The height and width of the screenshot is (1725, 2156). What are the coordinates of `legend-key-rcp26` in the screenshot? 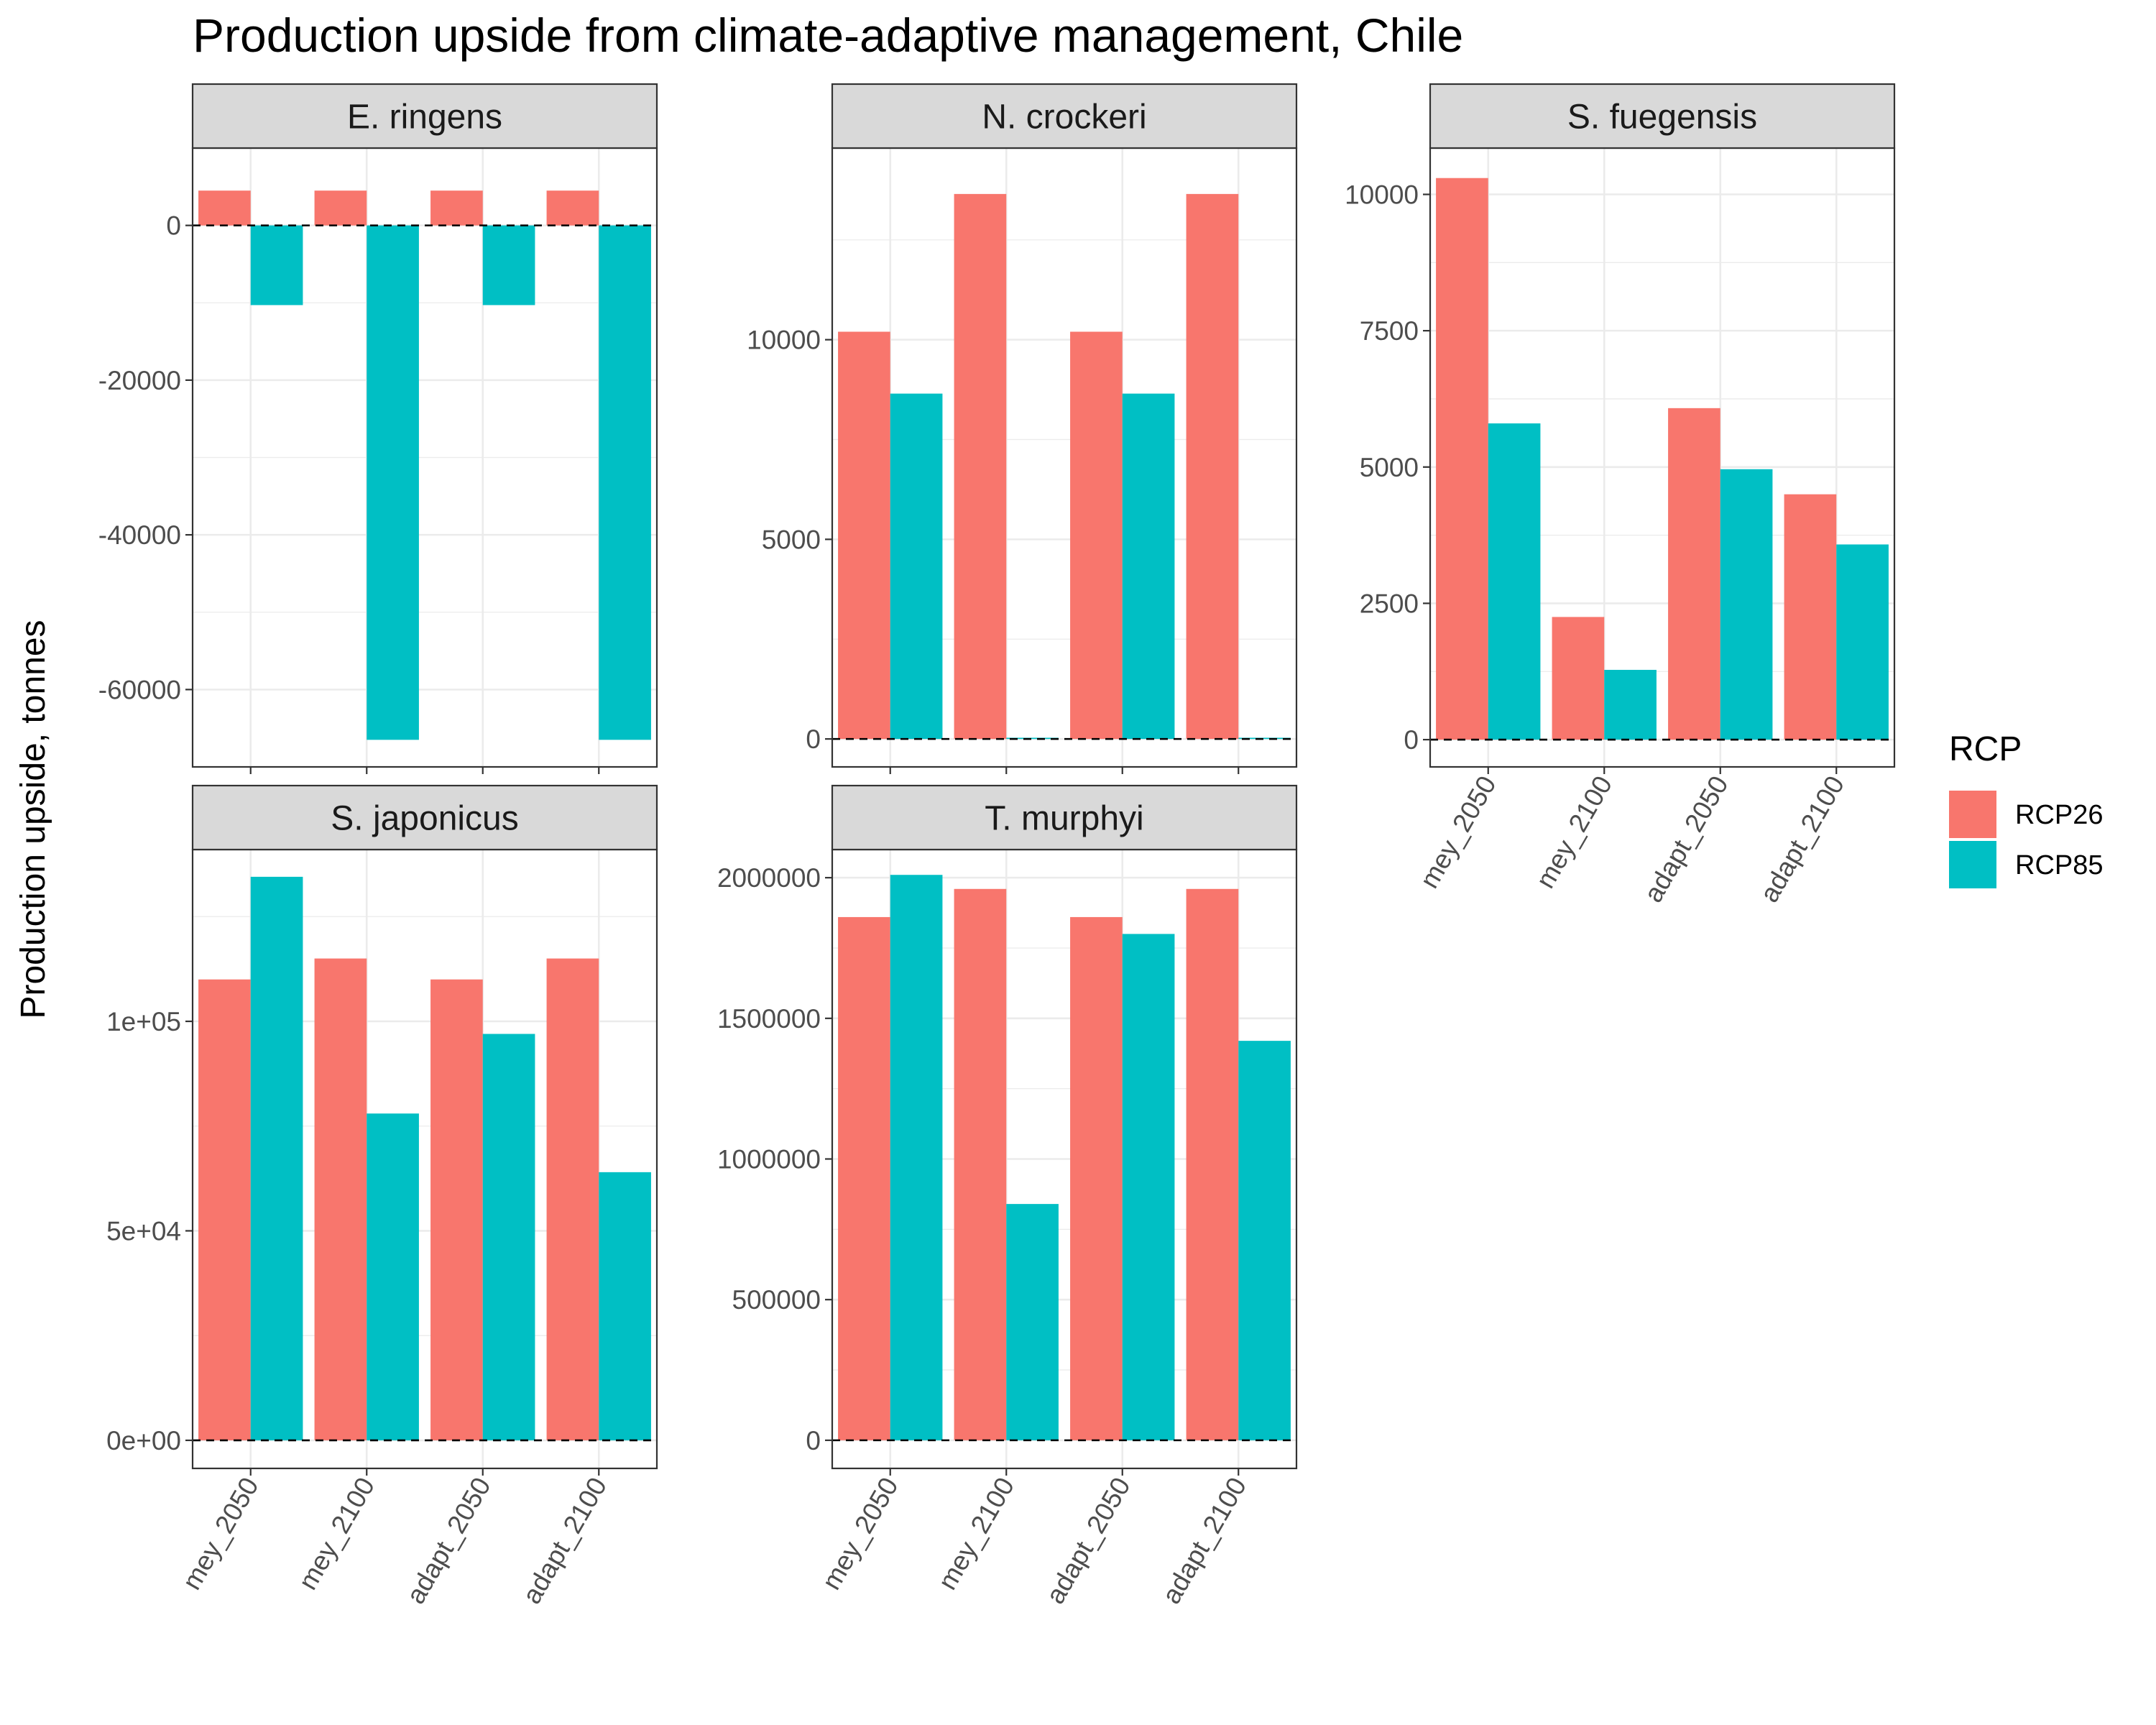 It's located at (1972, 814).